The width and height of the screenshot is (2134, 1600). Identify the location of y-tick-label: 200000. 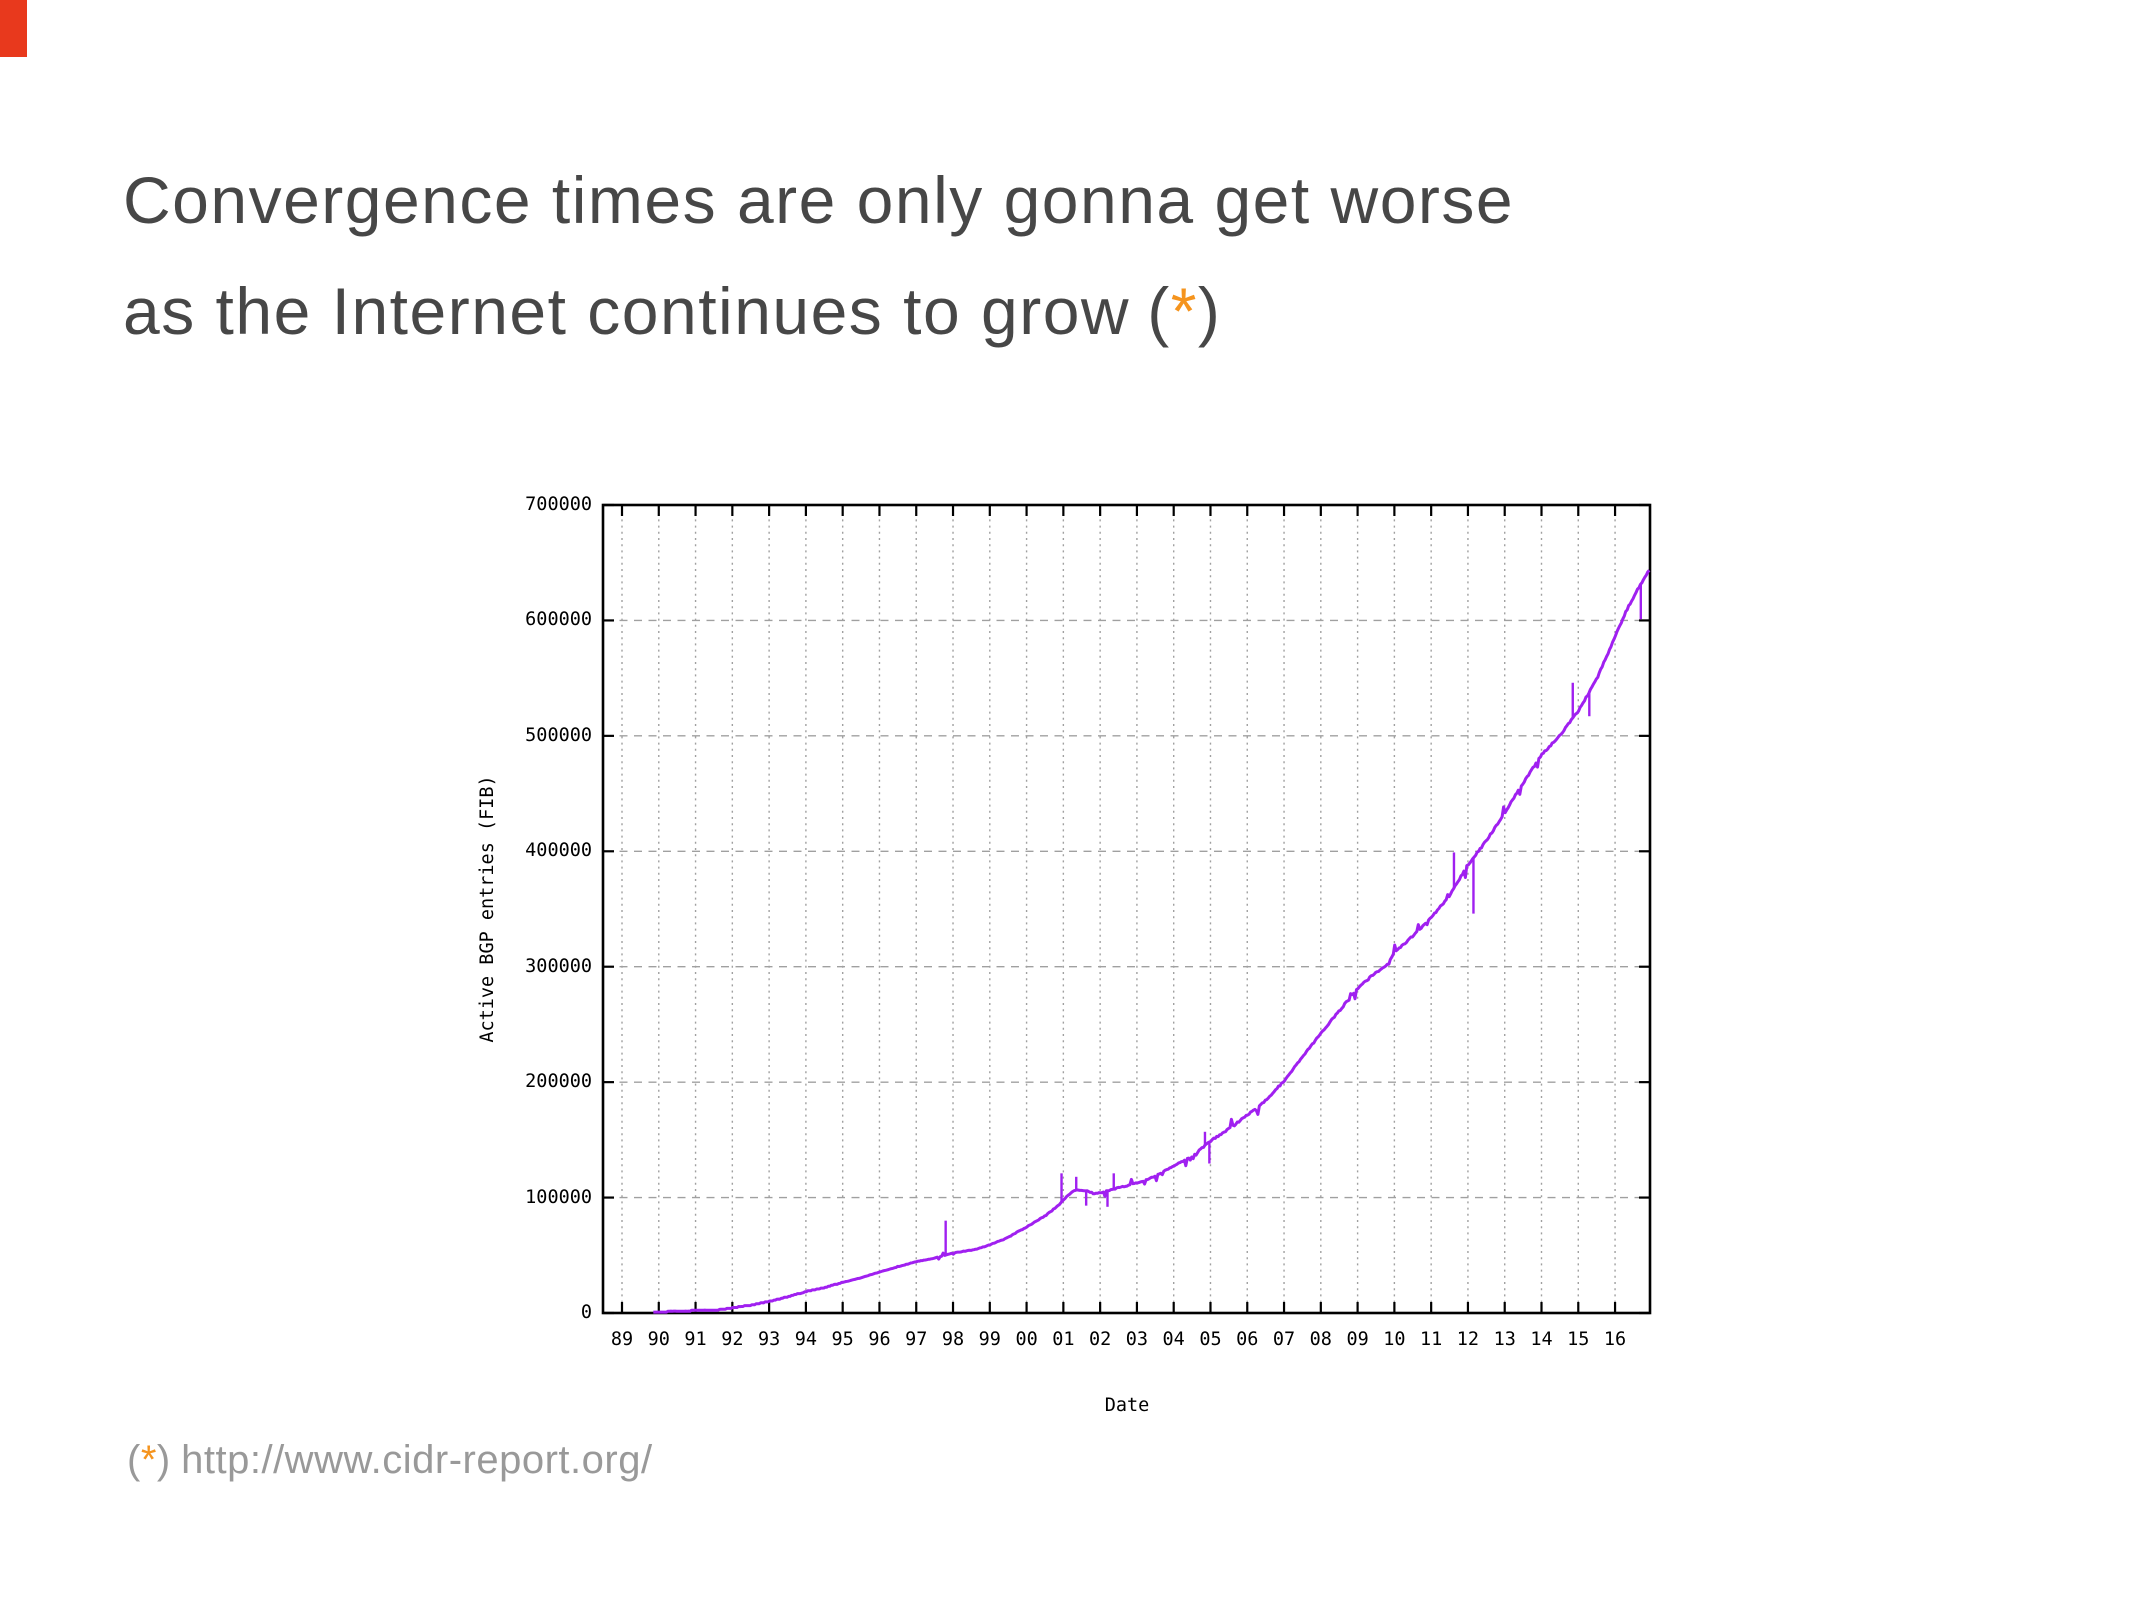
(558, 1082).